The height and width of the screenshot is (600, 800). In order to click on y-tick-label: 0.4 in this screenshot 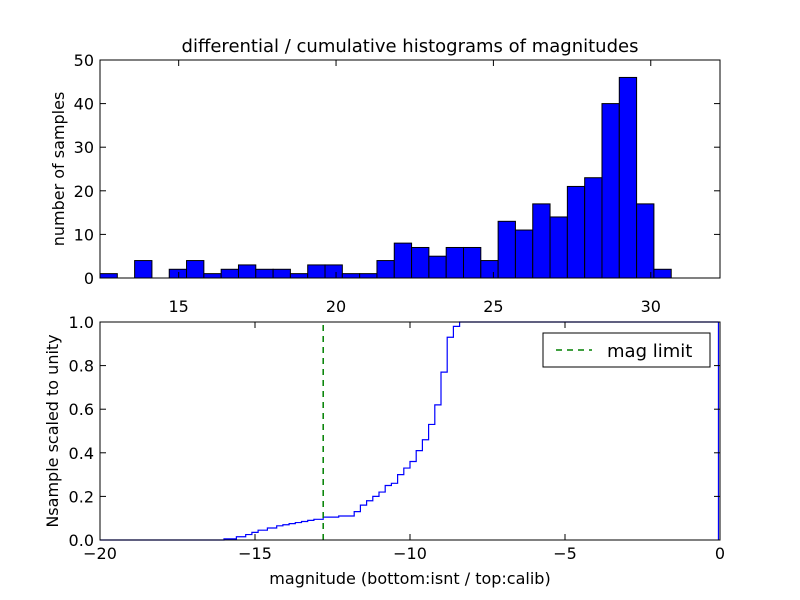, I will do `click(81, 453)`.